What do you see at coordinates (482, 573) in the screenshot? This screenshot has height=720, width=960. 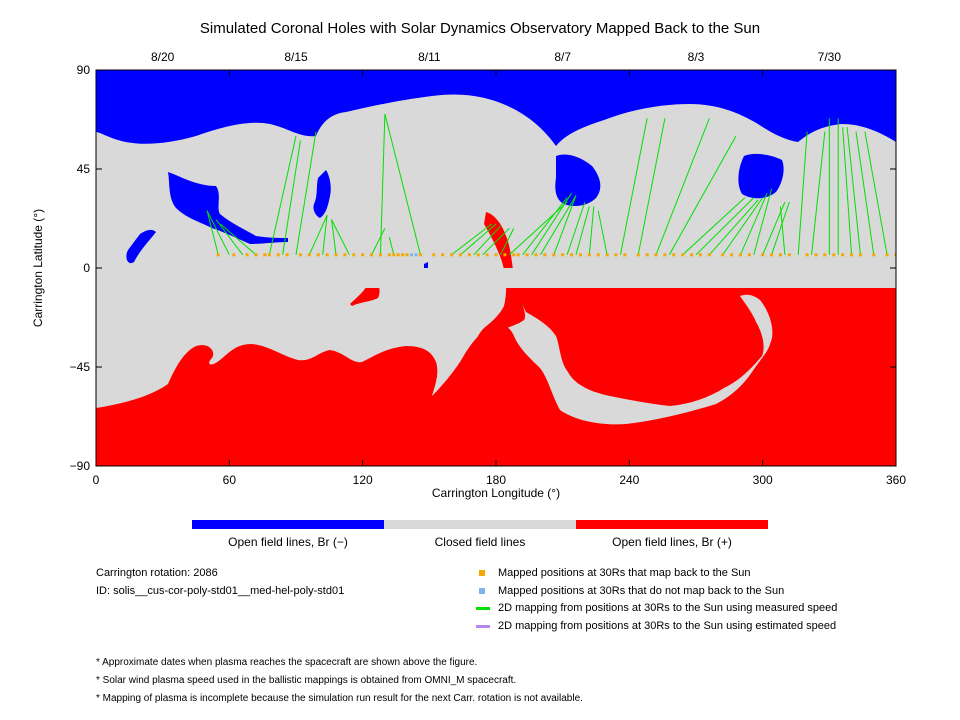 I see `legend-marker-mapped` at bounding box center [482, 573].